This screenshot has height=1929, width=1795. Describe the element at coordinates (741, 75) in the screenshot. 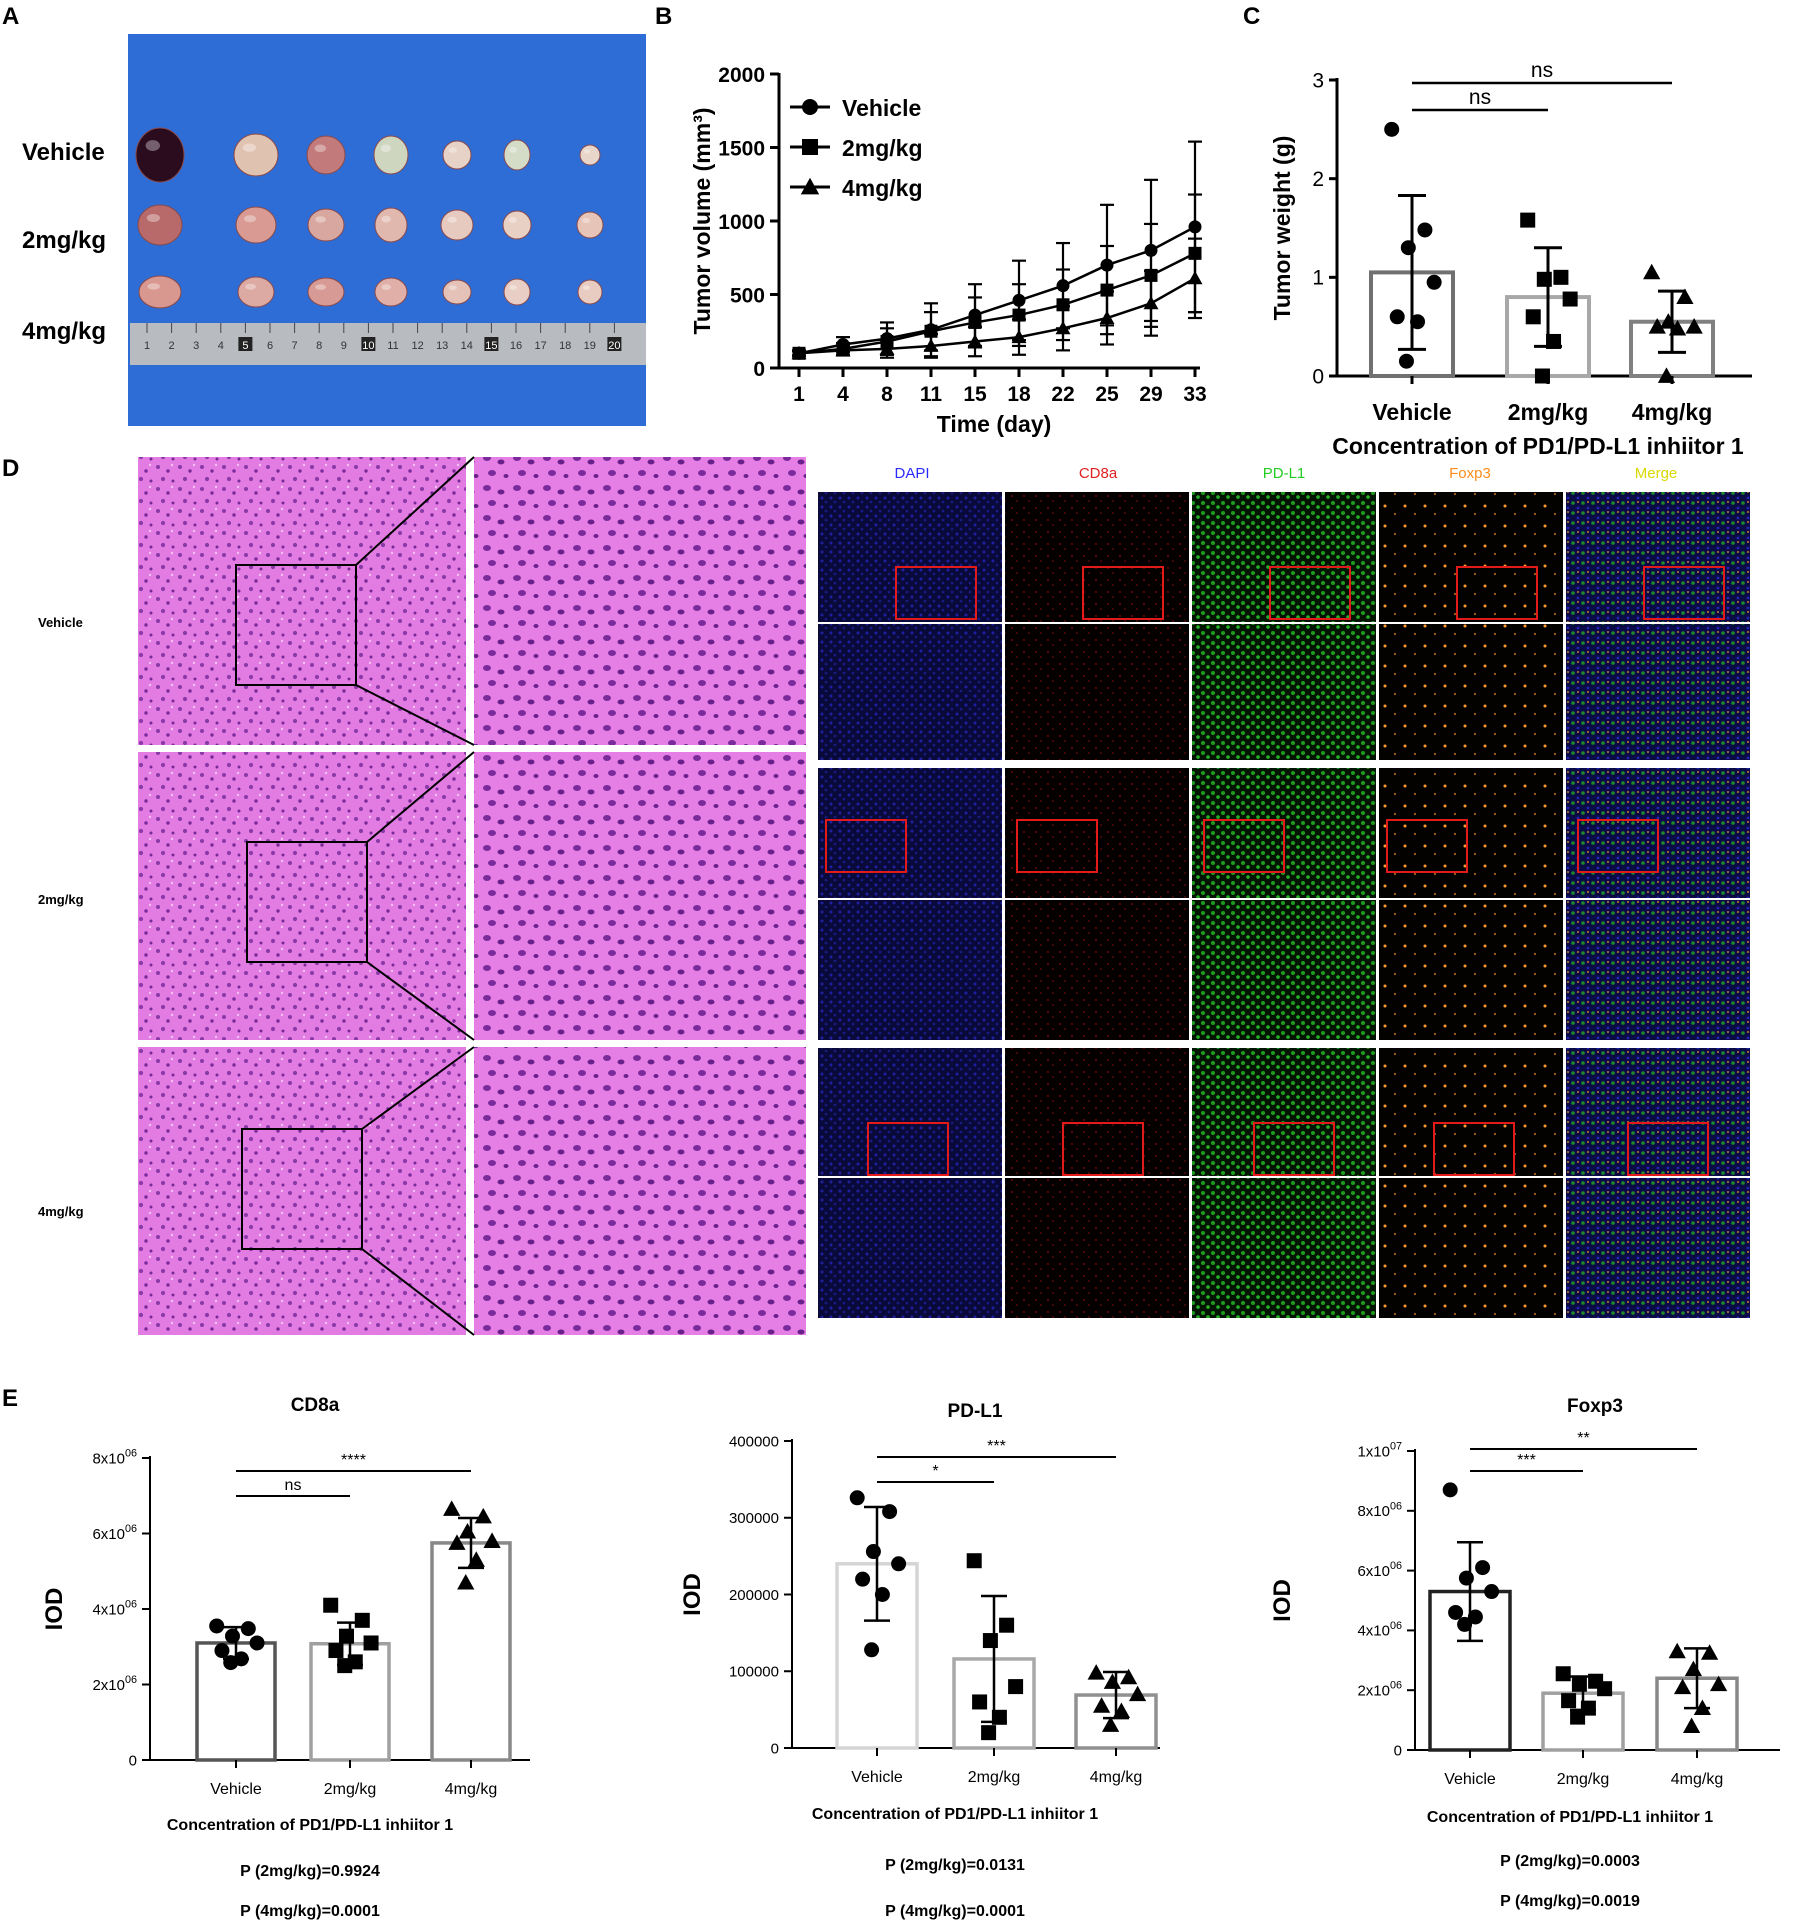

I see `y-tick-label-2000: 2000` at that location.